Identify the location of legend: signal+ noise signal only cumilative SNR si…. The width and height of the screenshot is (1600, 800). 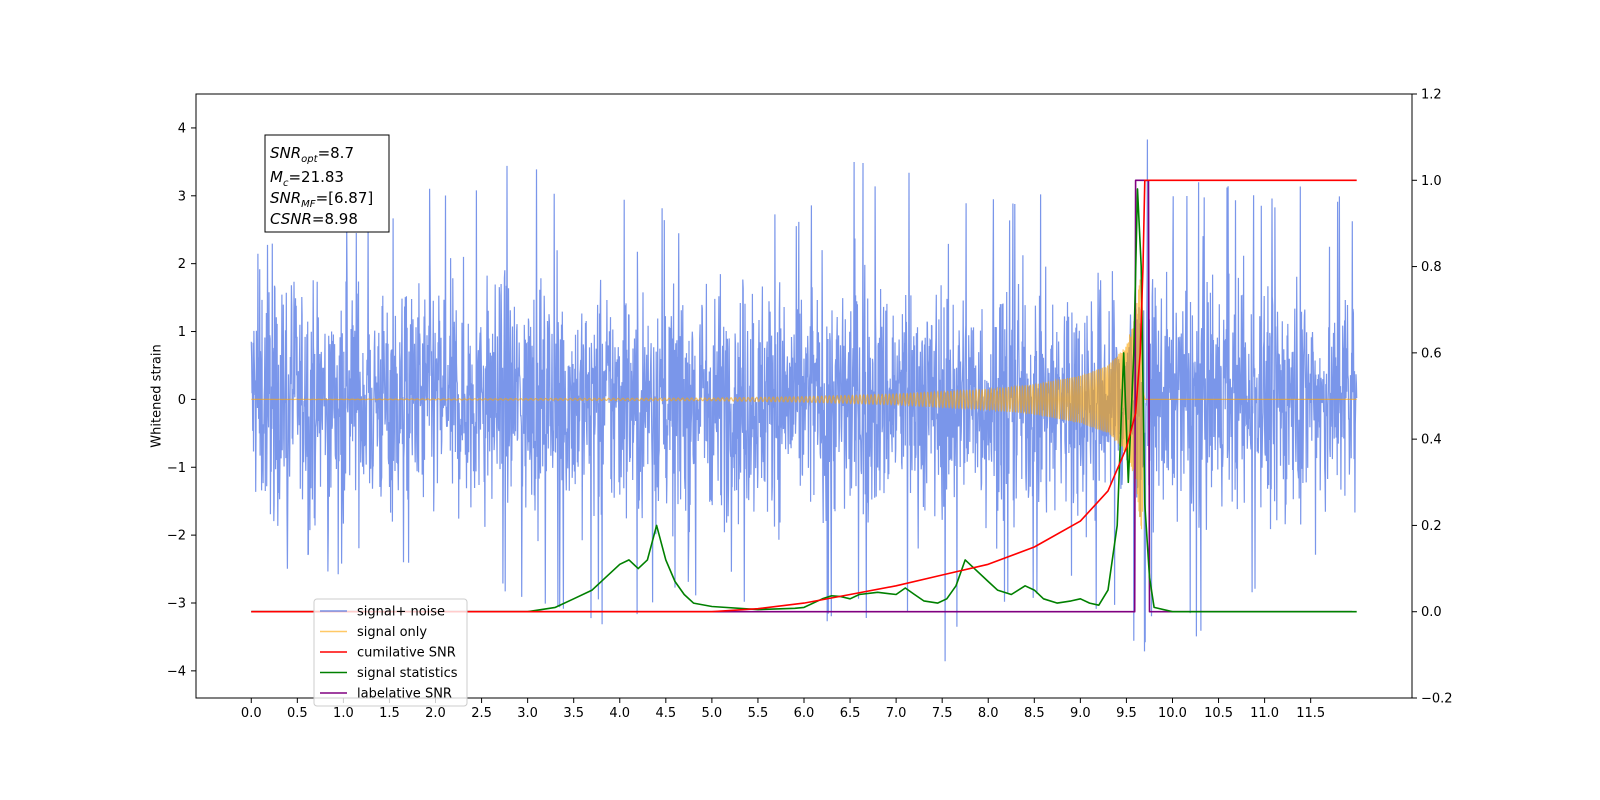
(390, 652).